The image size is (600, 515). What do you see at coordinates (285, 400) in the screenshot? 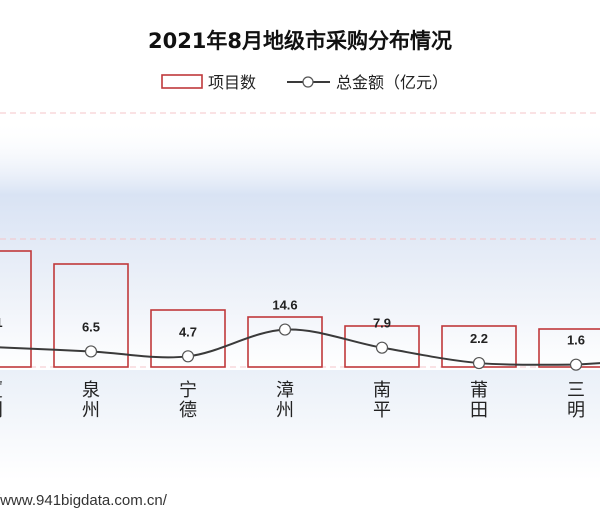
I see `category-label-漳州: 漳州` at bounding box center [285, 400].